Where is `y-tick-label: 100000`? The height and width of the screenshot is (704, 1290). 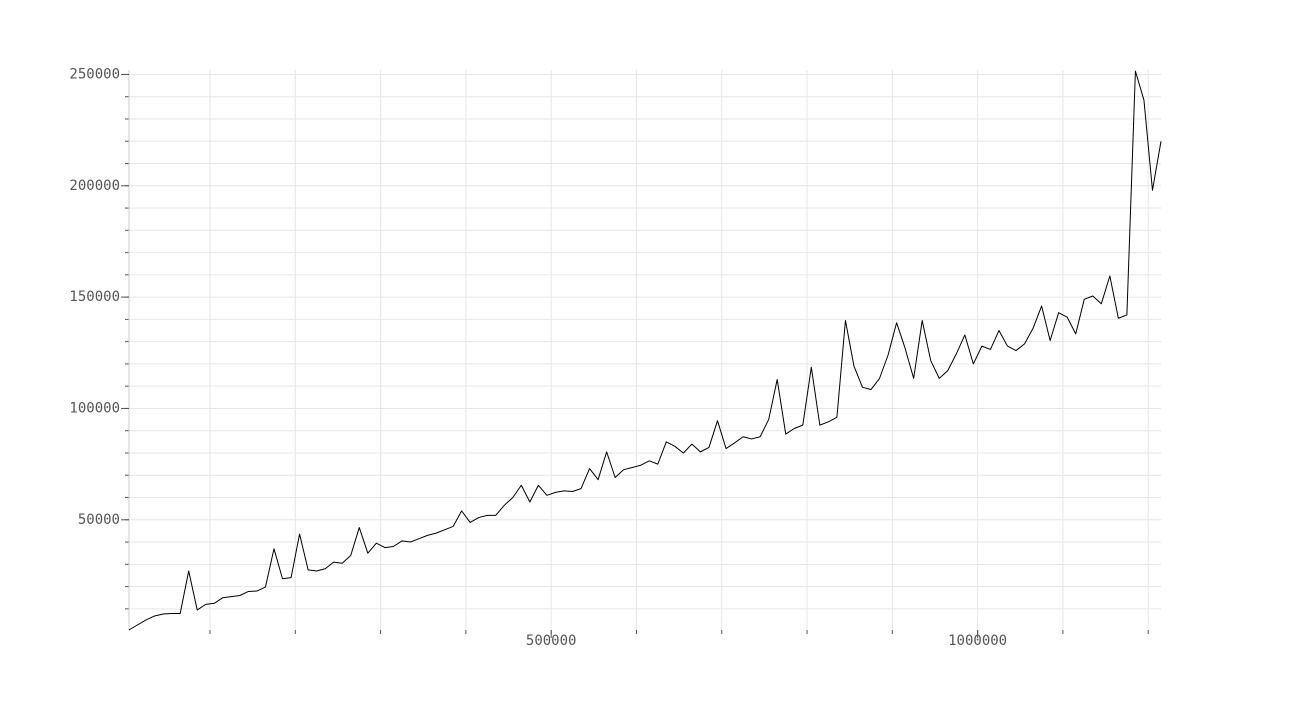 y-tick-label: 100000 is located at coordinates (94, 408).